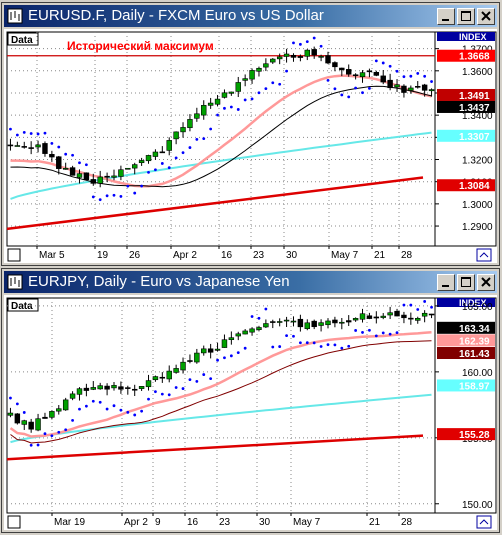  I want to click on maximize-button, so click(466, 282).